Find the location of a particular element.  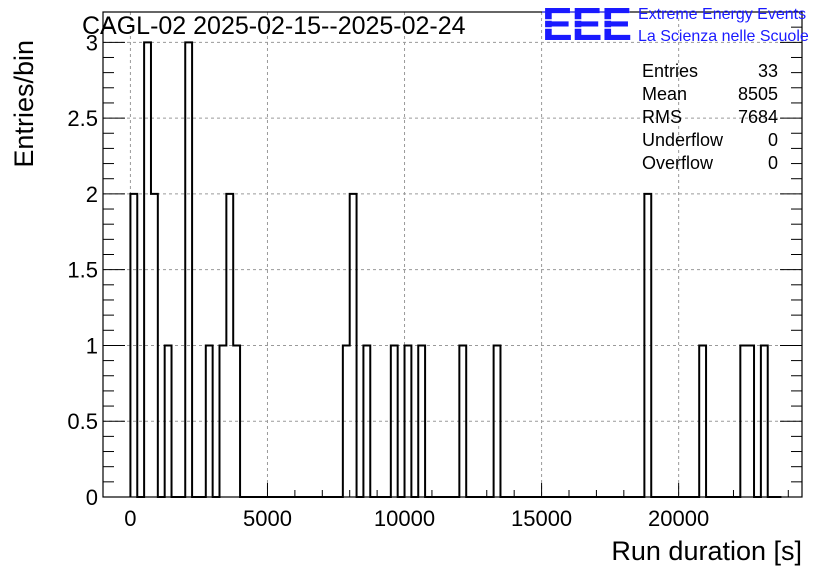

stat-overflow-value: 0 is located at coordinates (773, 163).